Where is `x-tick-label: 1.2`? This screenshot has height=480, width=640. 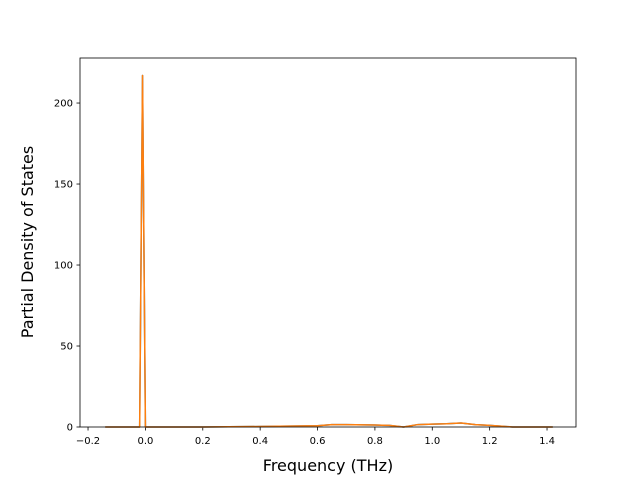
x-tick-label: 1.2 is located at coordinates (490, 441).